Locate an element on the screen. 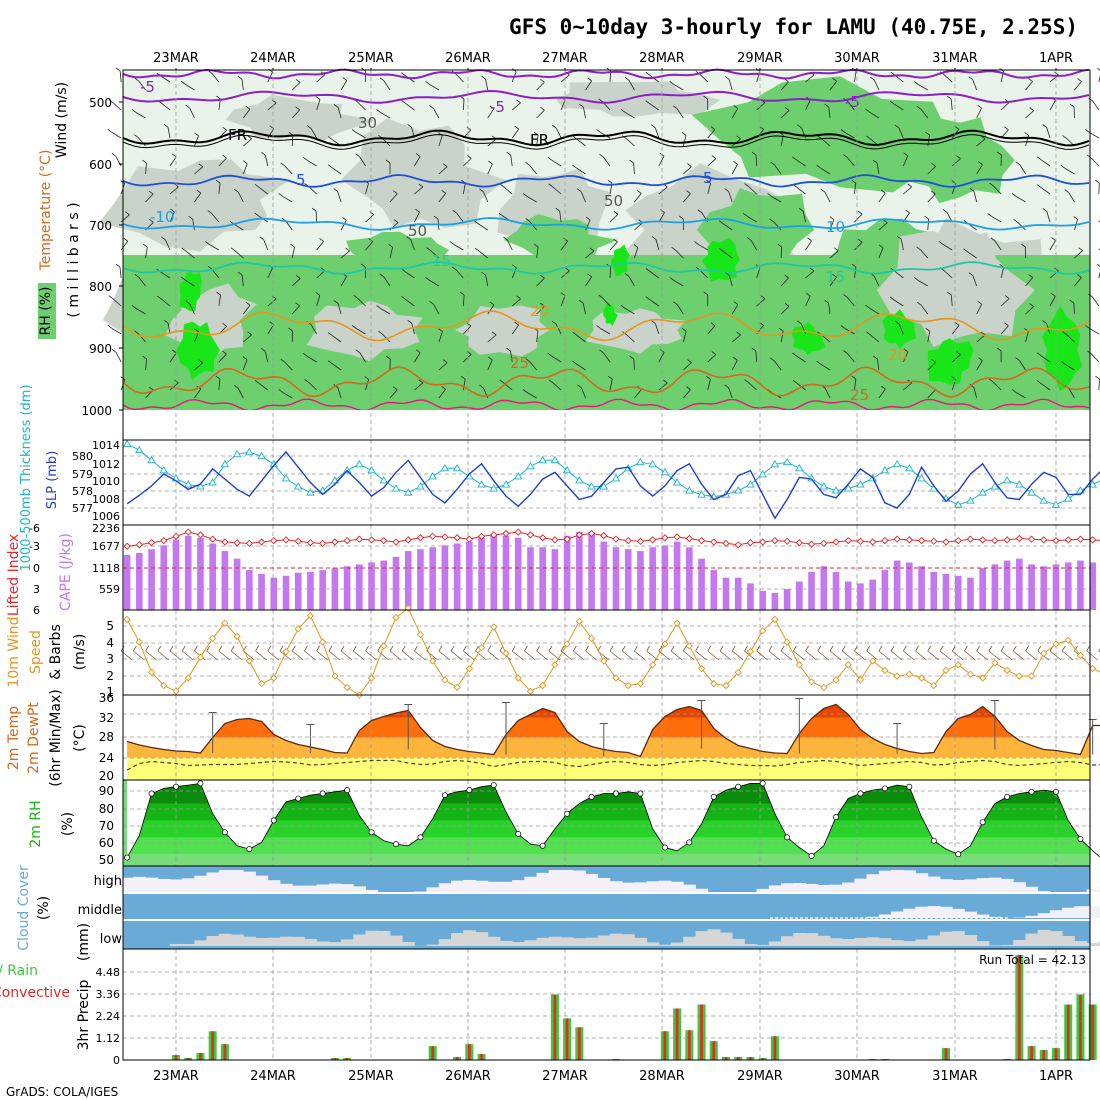 The image size is (1100, 1100). li-tick: 3 is located at coordinates (36, 589).